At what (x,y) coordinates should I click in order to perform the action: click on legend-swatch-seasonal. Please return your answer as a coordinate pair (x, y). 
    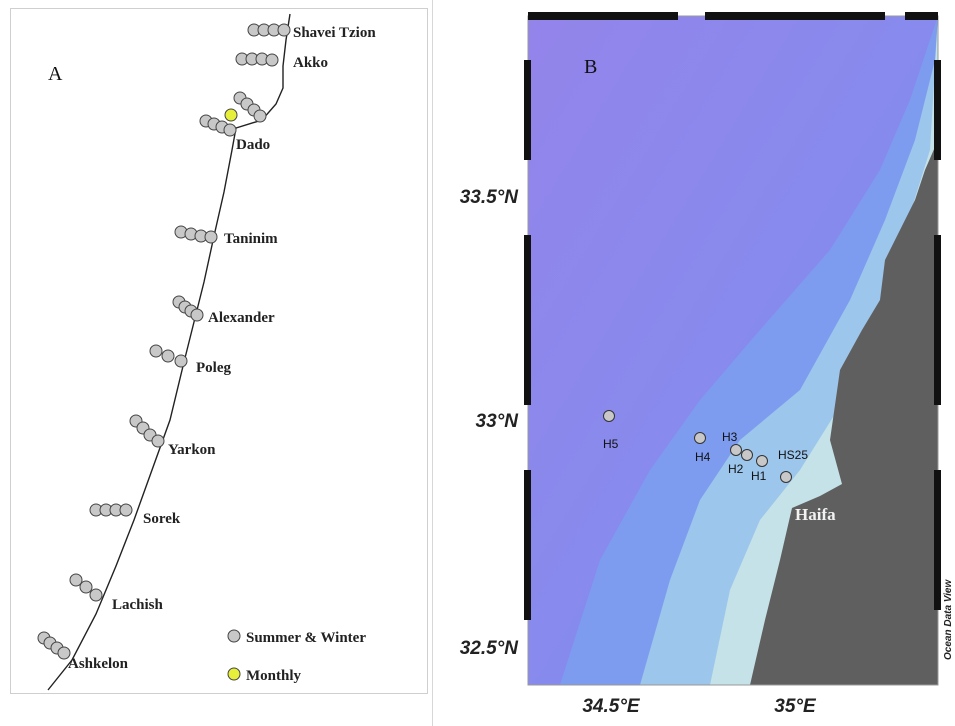
    Looking at the image, I should click on (234, 636).